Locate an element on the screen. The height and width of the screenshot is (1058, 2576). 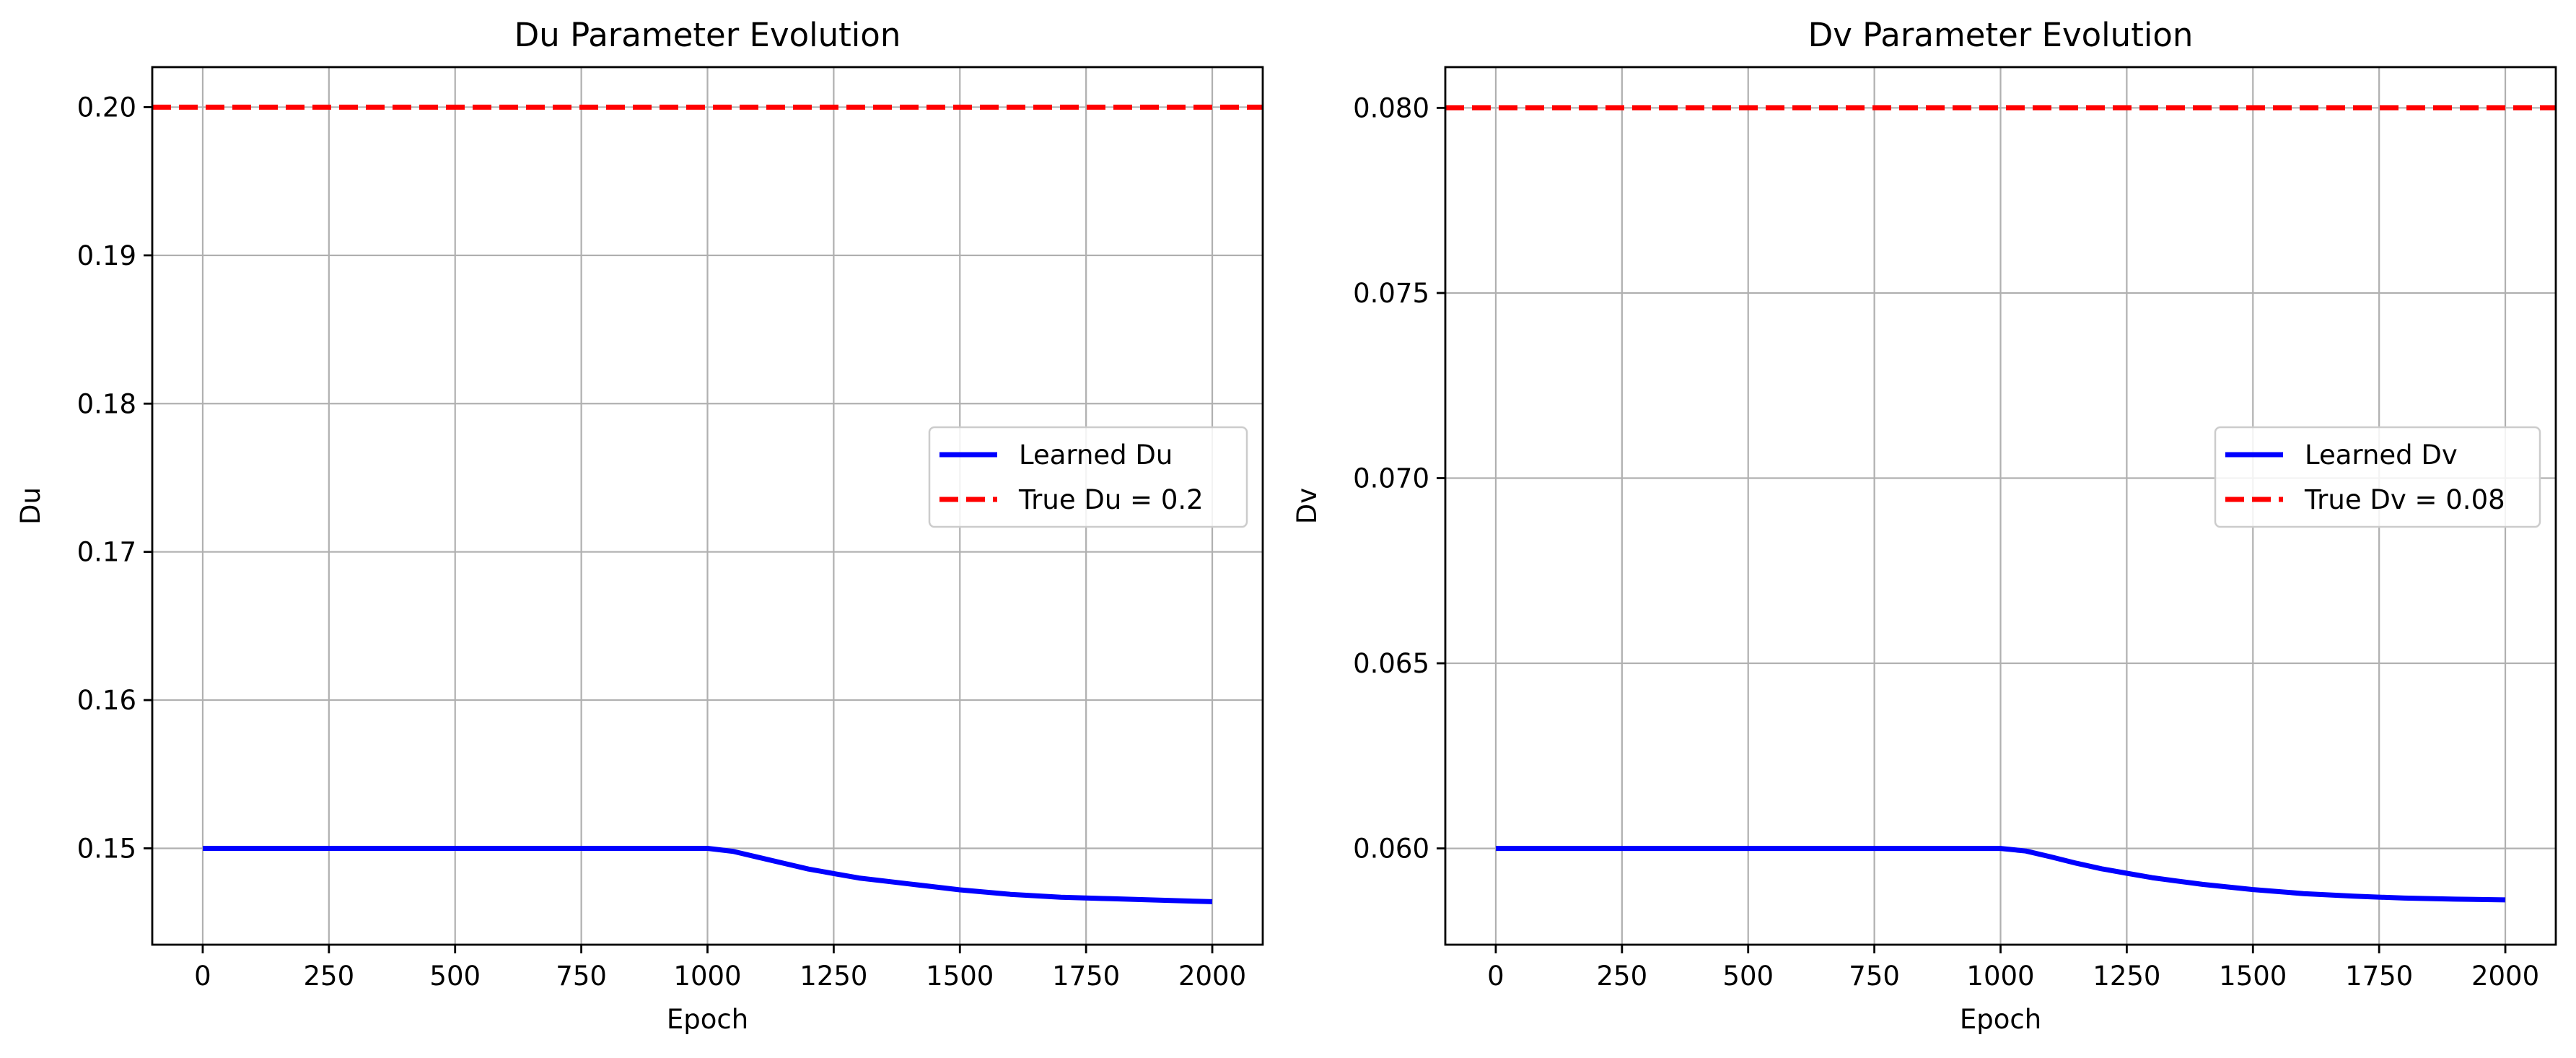
legend-label: Learned Dv is located at coordinates (2381, 455).